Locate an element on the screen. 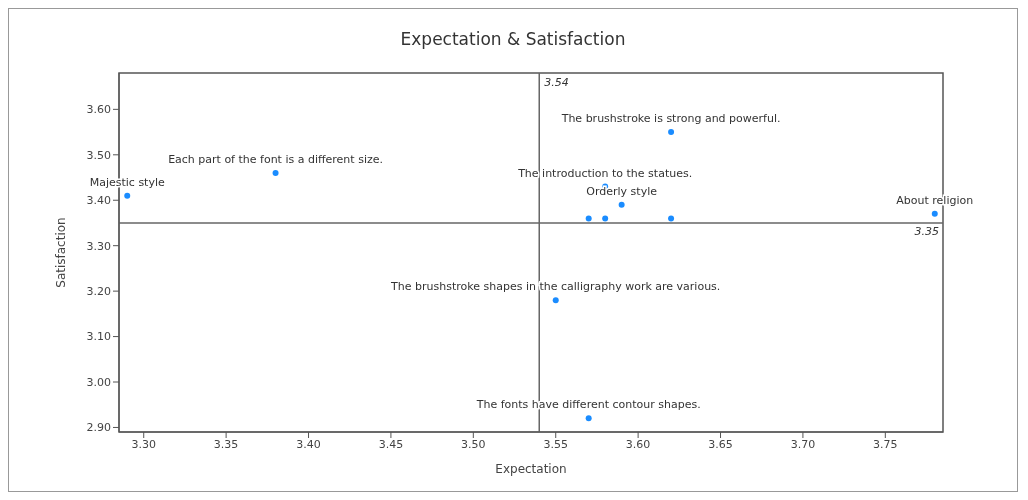 Image resolution: width=1028 pixels, height=500 pixels. y-tick-label: 3.30 is located at coordinates (98, 246).